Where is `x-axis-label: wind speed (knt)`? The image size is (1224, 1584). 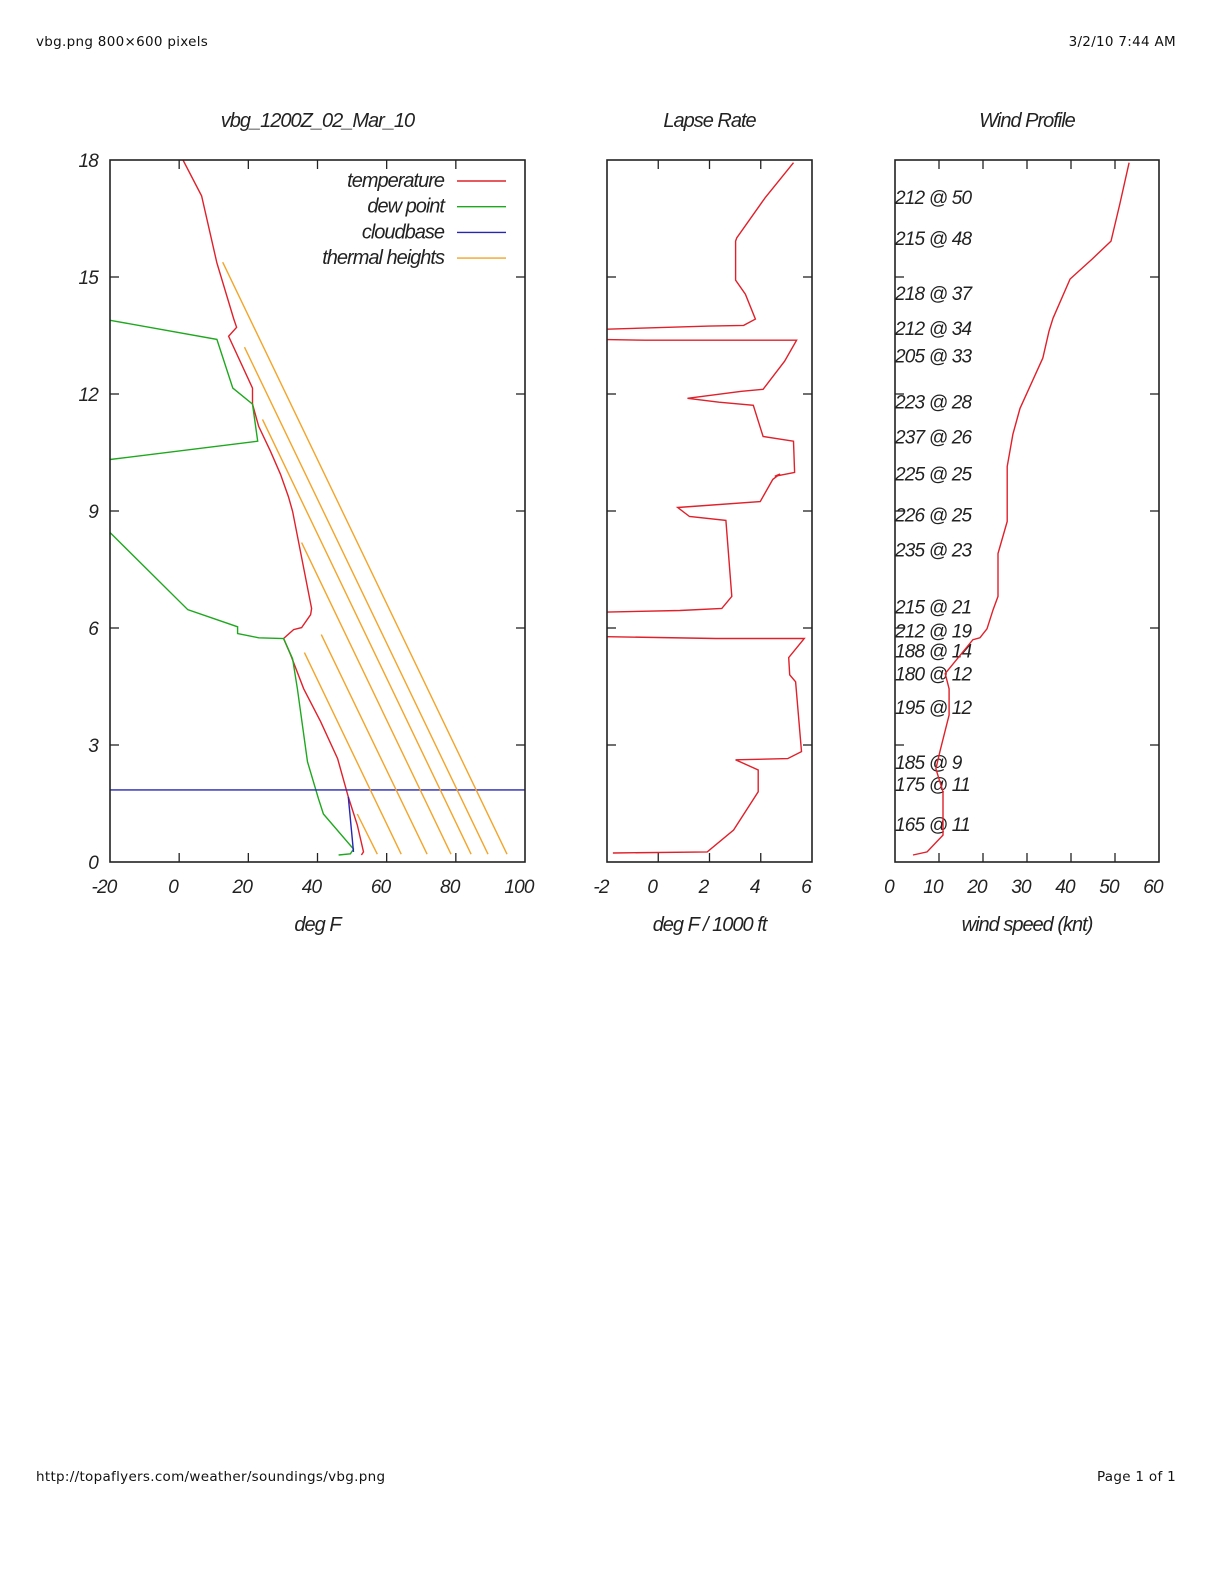 x-axis-label: wind speed (knt) is located at coordinates (1027, 925).